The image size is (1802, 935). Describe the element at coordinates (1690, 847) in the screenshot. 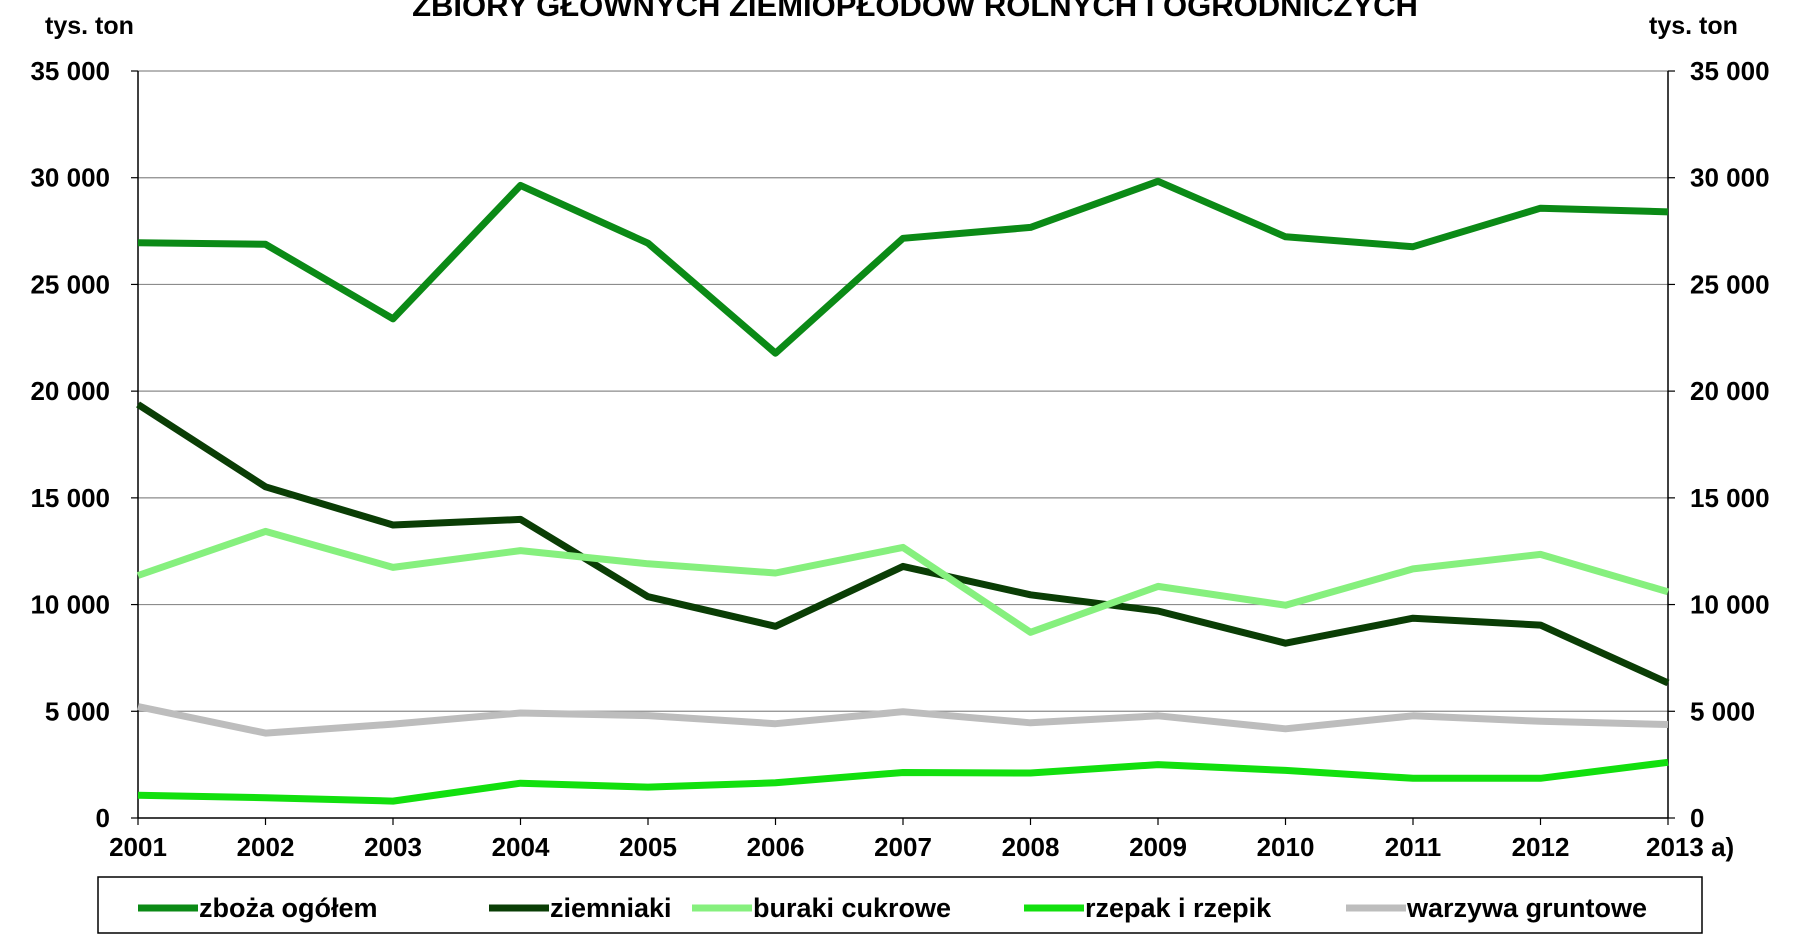

I see `x-tick-label: 2013 a)` at that location.